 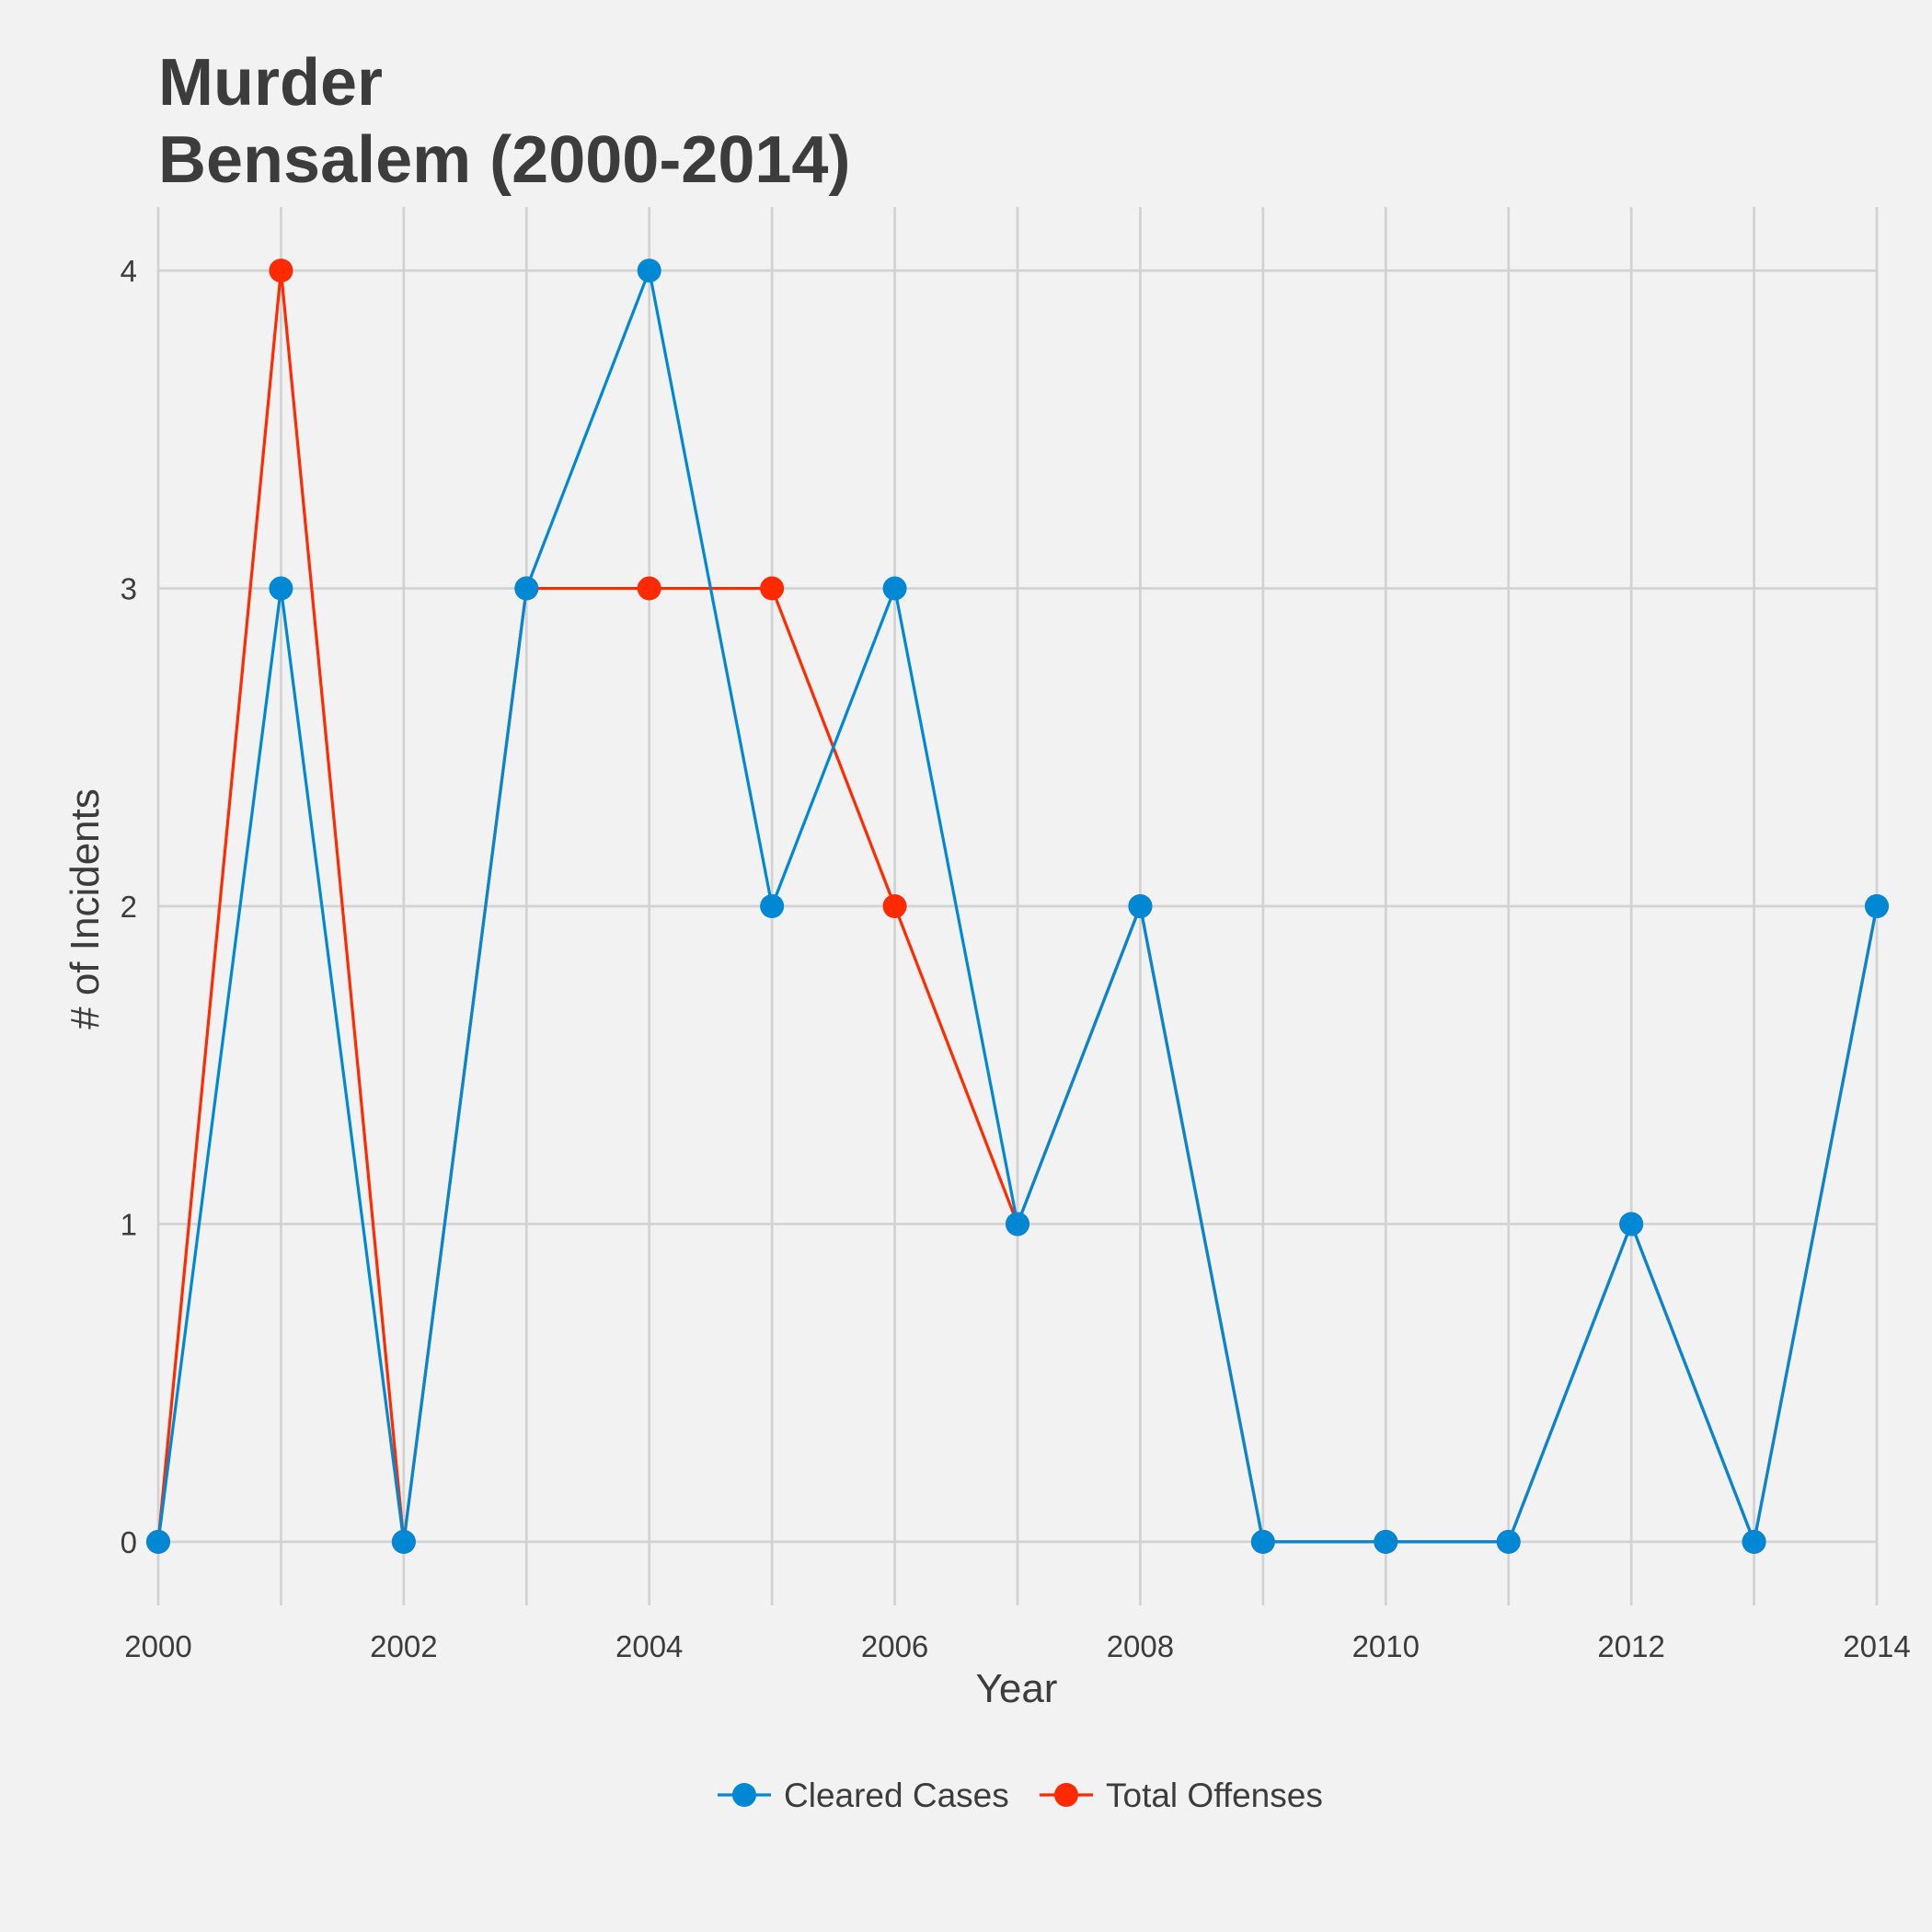 I want to click on legend-label: Total Offenses, so click(x=1214, y=1795).